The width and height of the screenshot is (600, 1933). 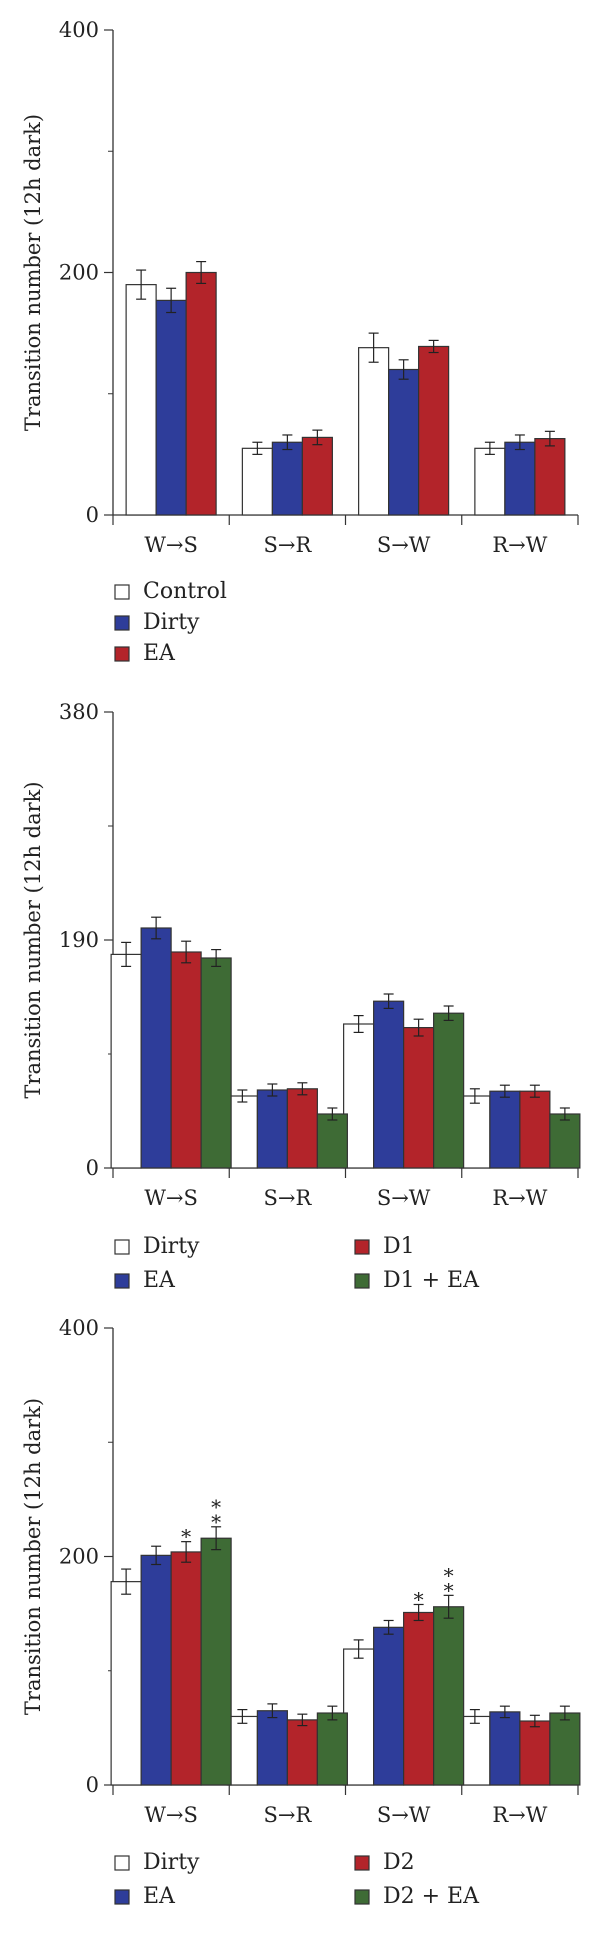 I want to click on y-tick-label: 380, so click(x=79, y=712).